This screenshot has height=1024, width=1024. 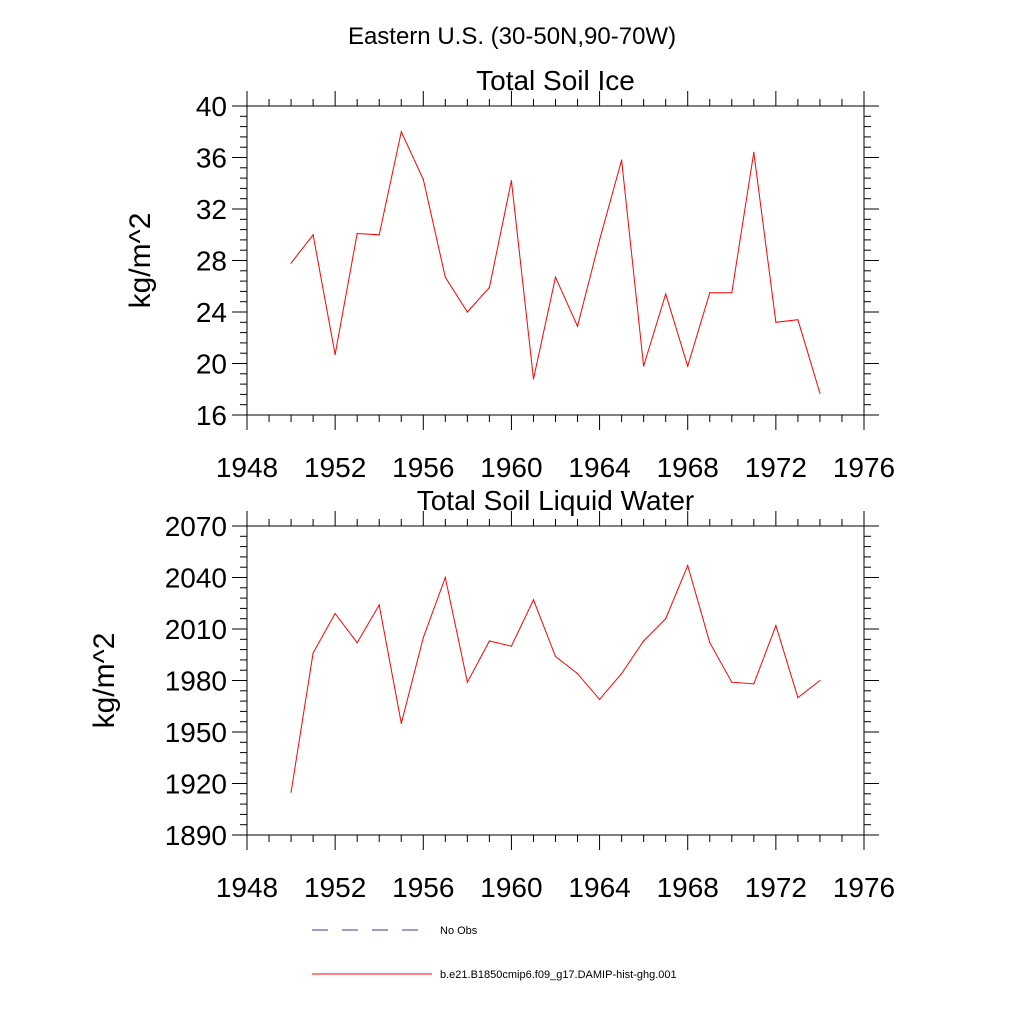 What do you see at coordinates (196, 629) in the screenshot?
I see `y-tick-label: 2010` at bounding box center [196, 629].